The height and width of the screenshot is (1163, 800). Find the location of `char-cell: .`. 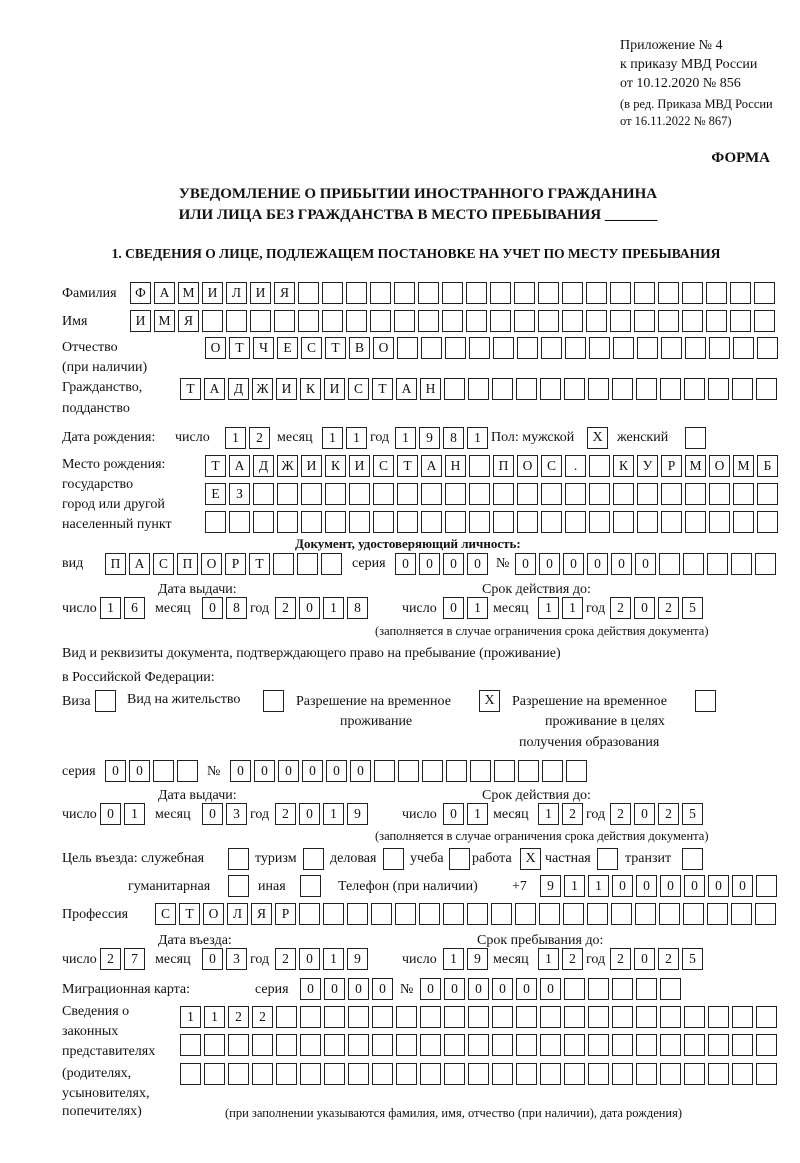

char-cell: . is located at coordinates (575, 466).